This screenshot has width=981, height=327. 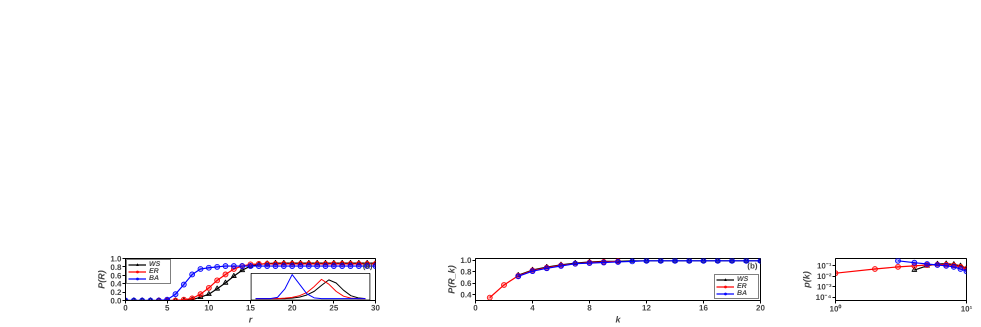 I want to click on x-tick-label: 5, so click(x=167, y=308).